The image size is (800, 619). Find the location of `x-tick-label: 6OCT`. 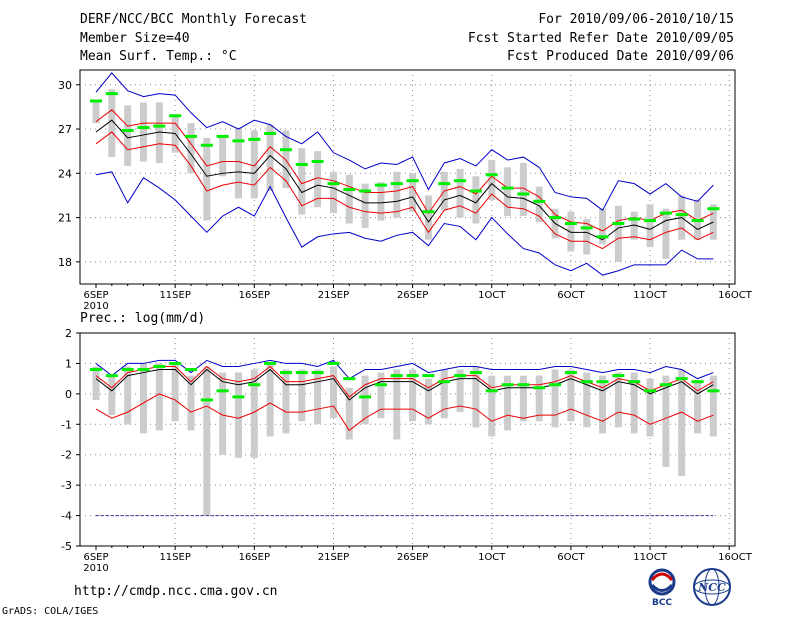

x-tick-label: 6OCT is located at coordinates (571, 557).